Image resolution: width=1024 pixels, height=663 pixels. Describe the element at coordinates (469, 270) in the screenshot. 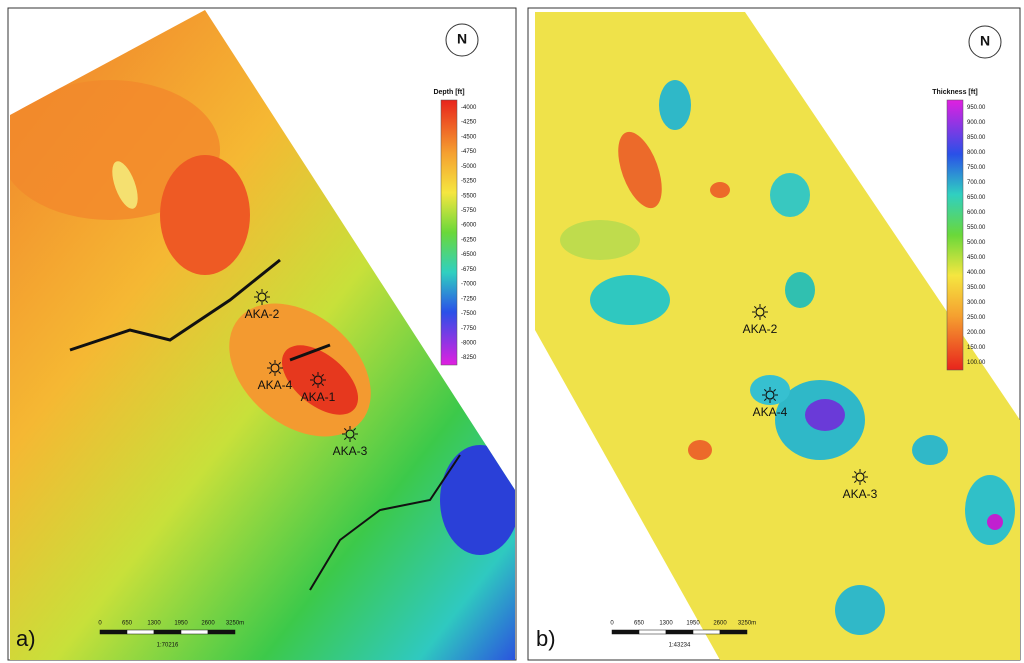

I see `legend-label: -6750` at that location.